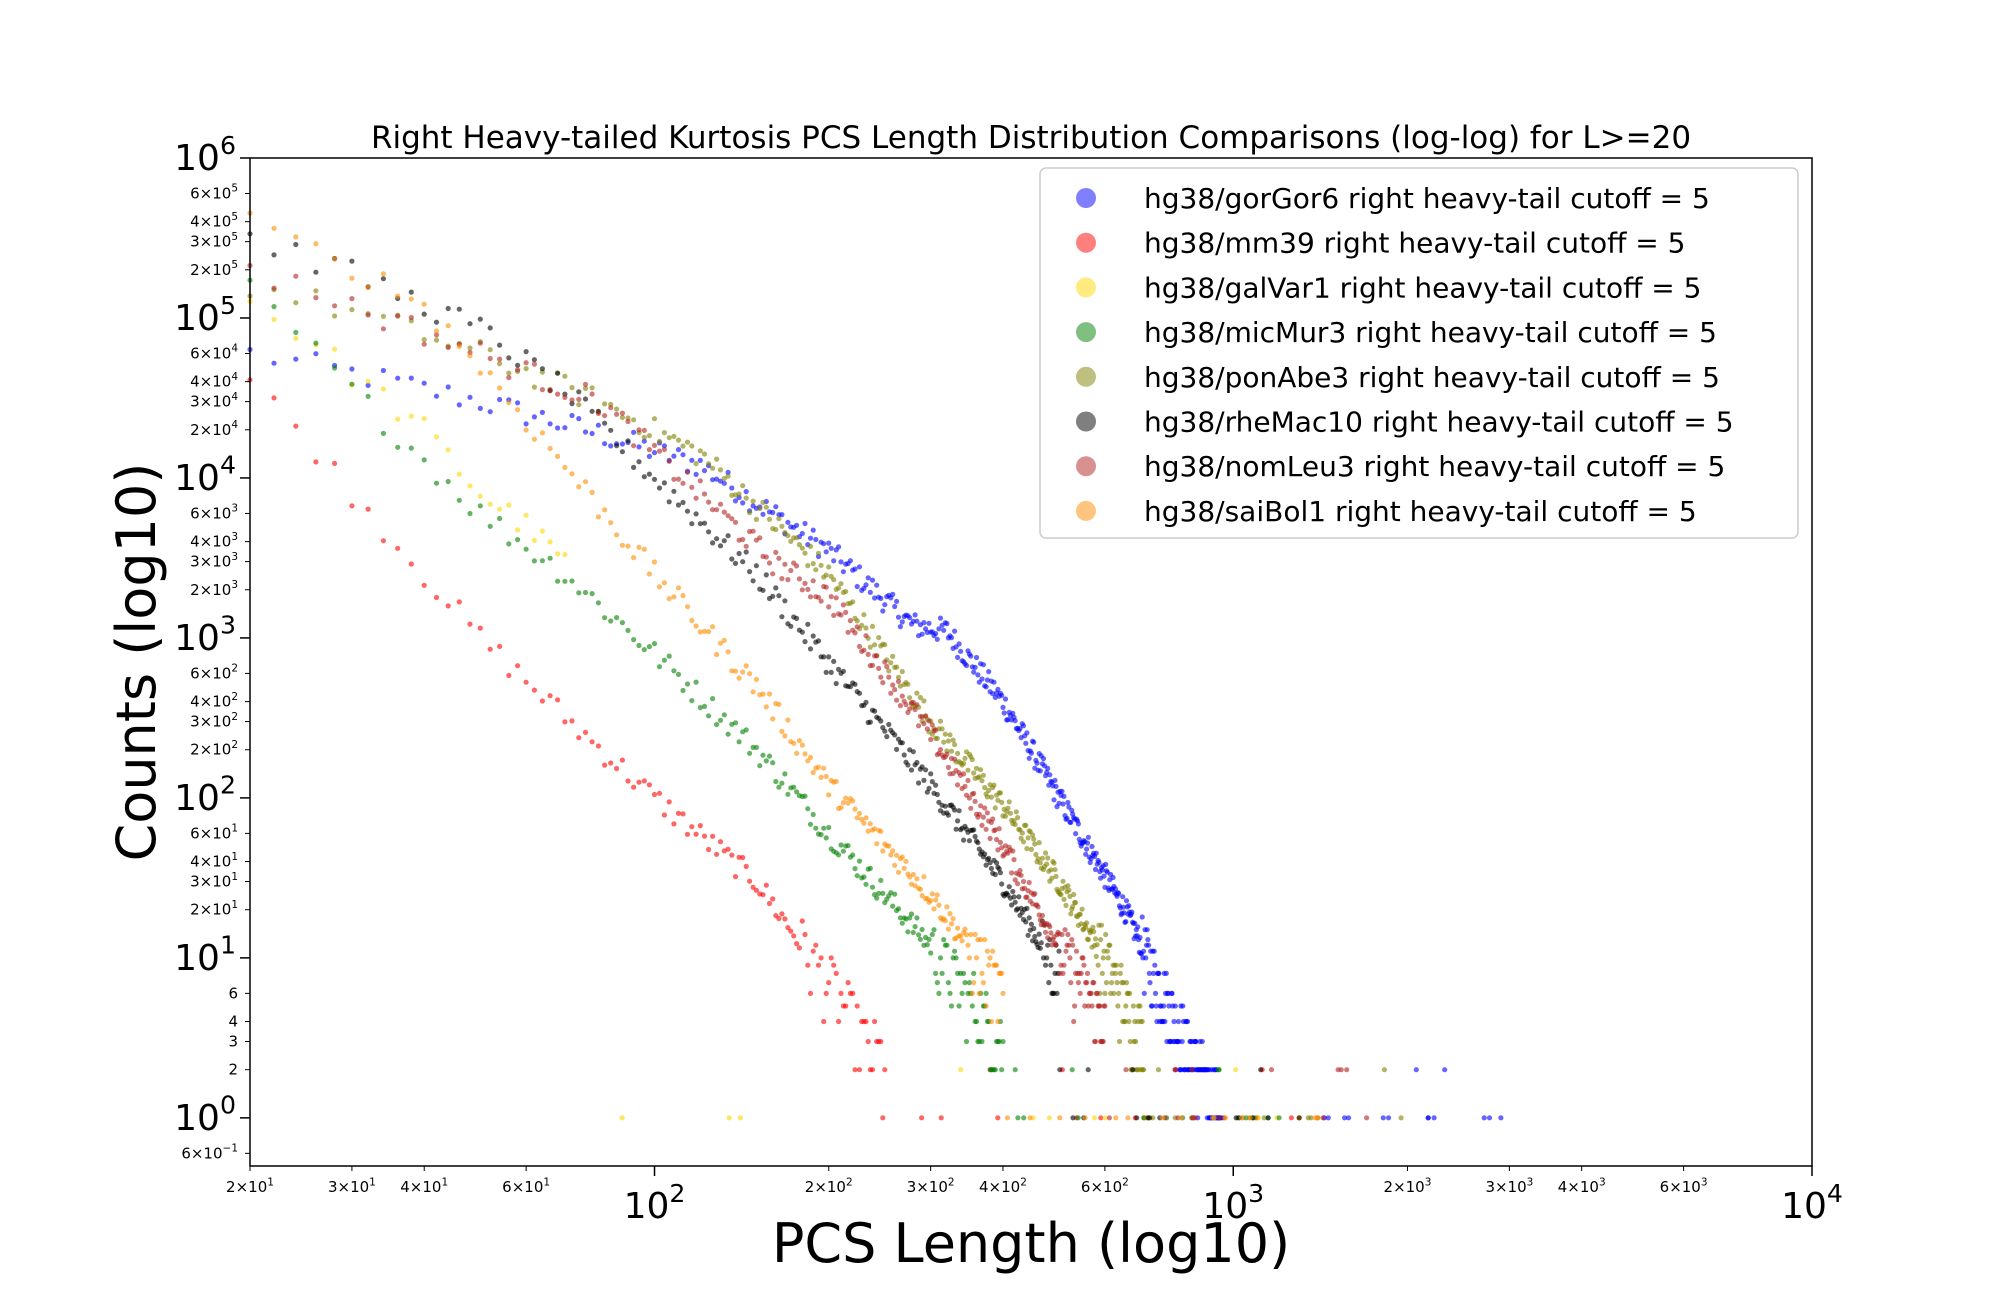  I want to click on y-minor-tick-label: 3×103, so click(214, 561).